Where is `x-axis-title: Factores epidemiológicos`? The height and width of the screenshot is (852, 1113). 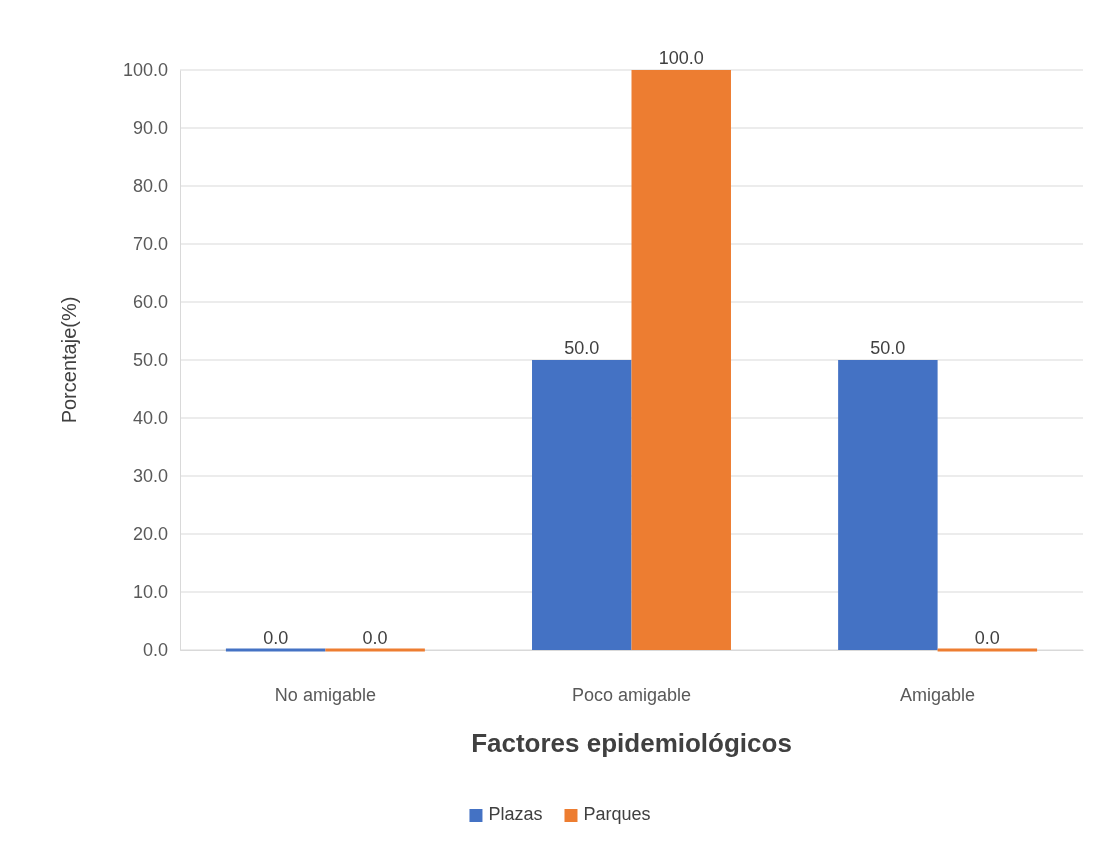
x-axis-title: Factores epidemiológicos is located at coordinates (631, 743).